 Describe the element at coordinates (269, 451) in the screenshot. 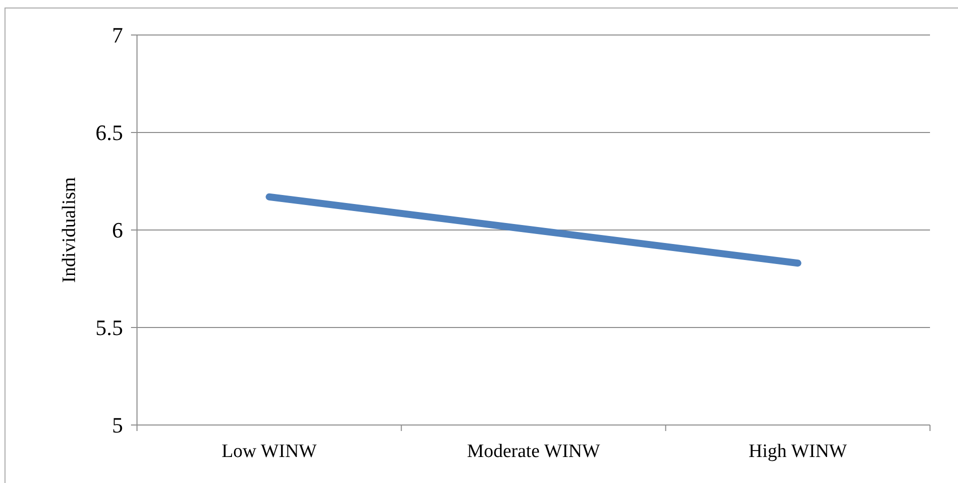

I see `x-tick-label: Low WINW` at that location.